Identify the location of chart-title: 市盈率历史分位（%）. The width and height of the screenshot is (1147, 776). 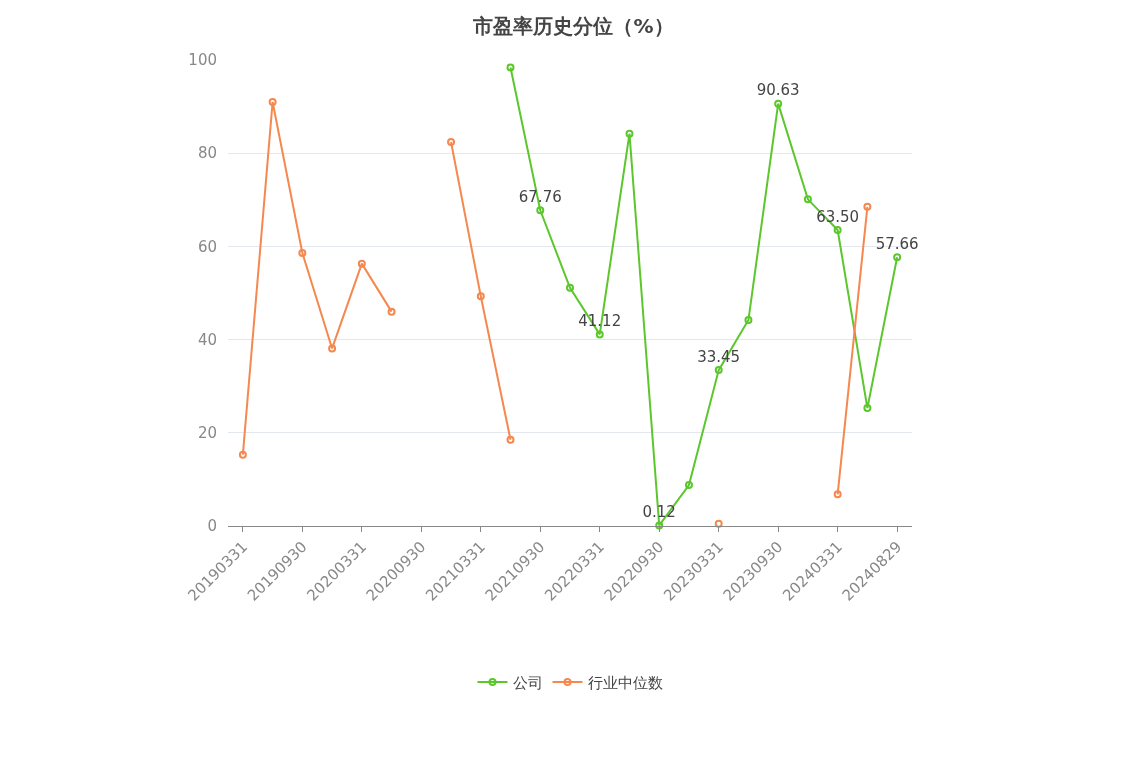
(573, 26).